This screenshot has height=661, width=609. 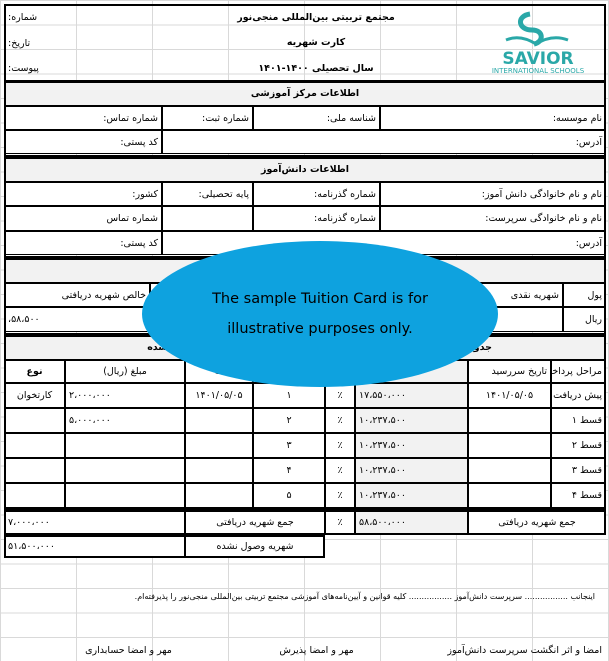 What do you see at coordinates (493, 194) in the screenshot?
I see `student-name-field: نام و نام خانوادگی دانش آموز:` at bounding box center [493, 194].